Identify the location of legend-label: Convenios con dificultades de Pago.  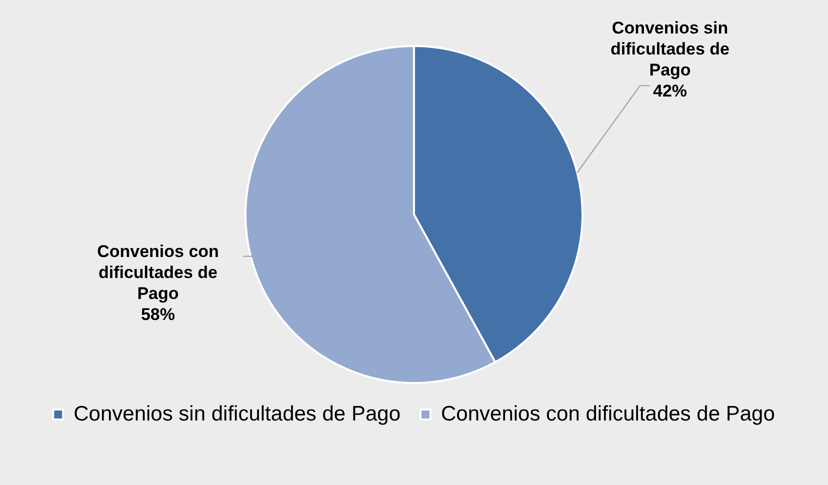
(607, 414).